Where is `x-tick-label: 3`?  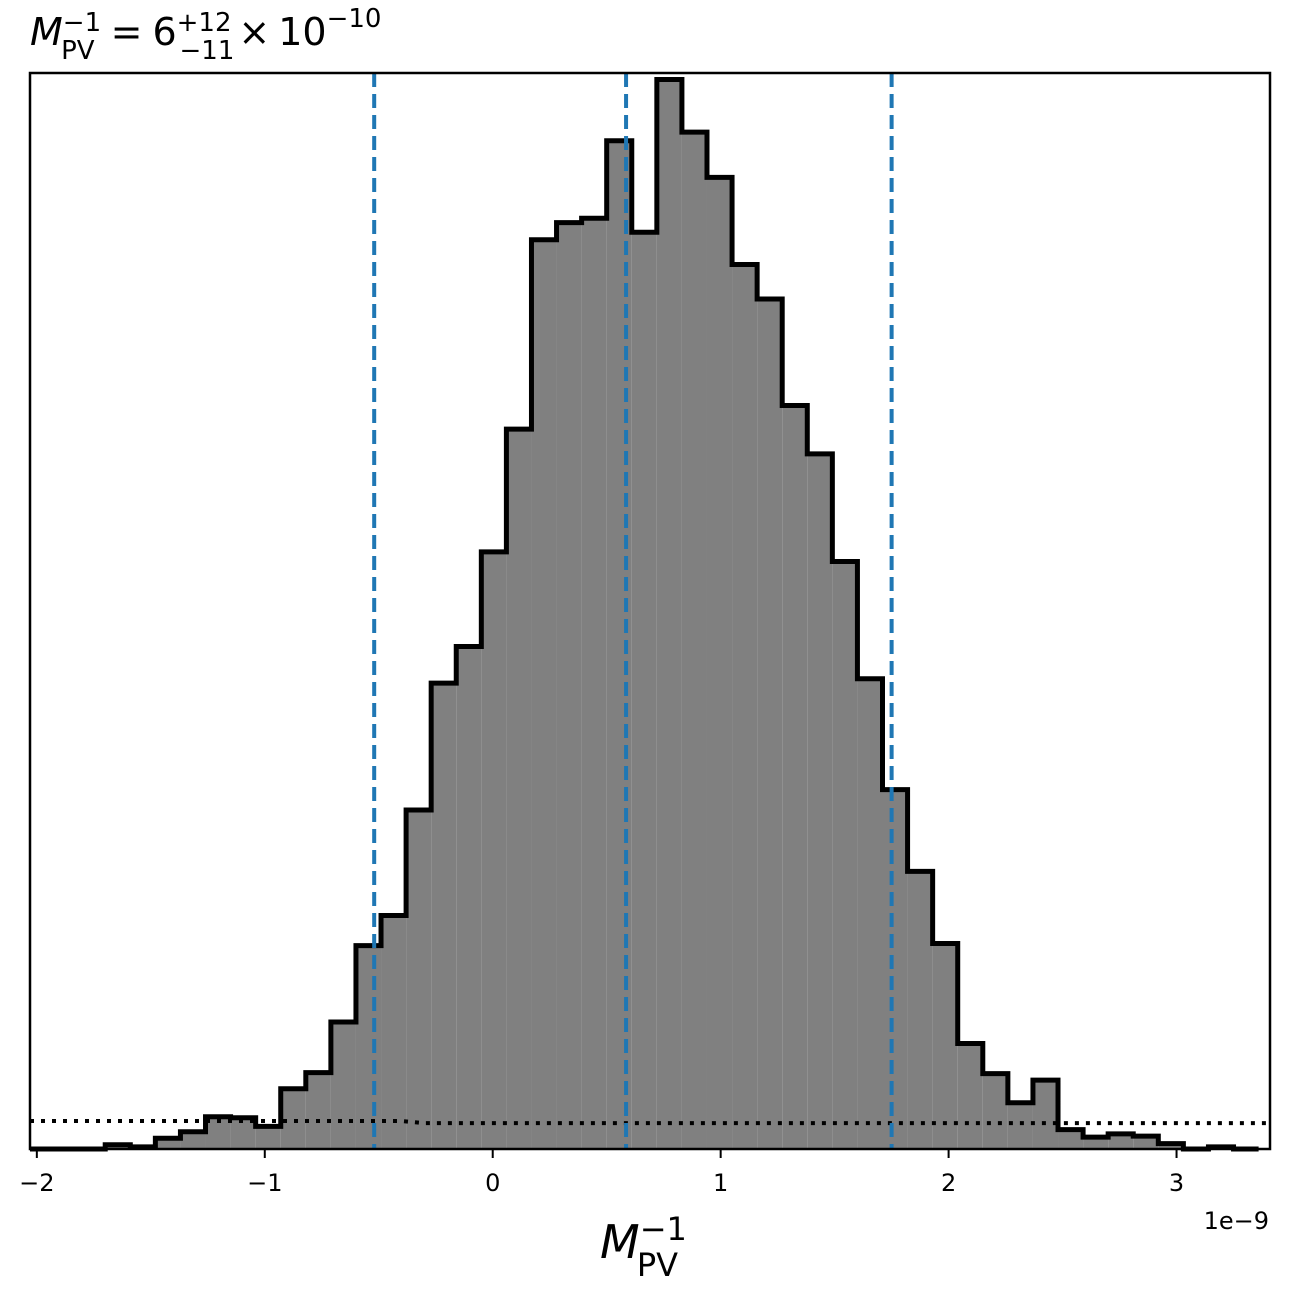 x-tick-label: 3 is located at coordinates (1176, 1183).